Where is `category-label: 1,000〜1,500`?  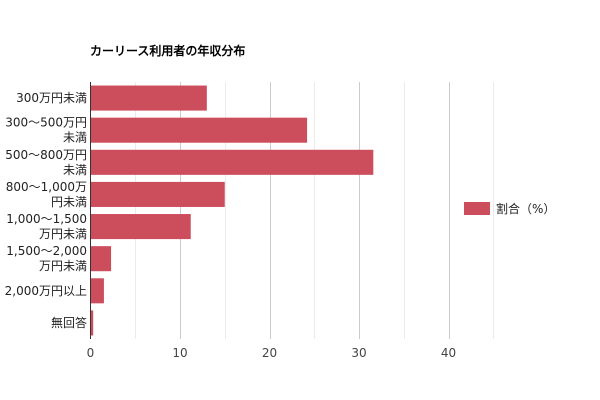 category-label: 1,000〜1,500 is located at coordinates (46, 219).